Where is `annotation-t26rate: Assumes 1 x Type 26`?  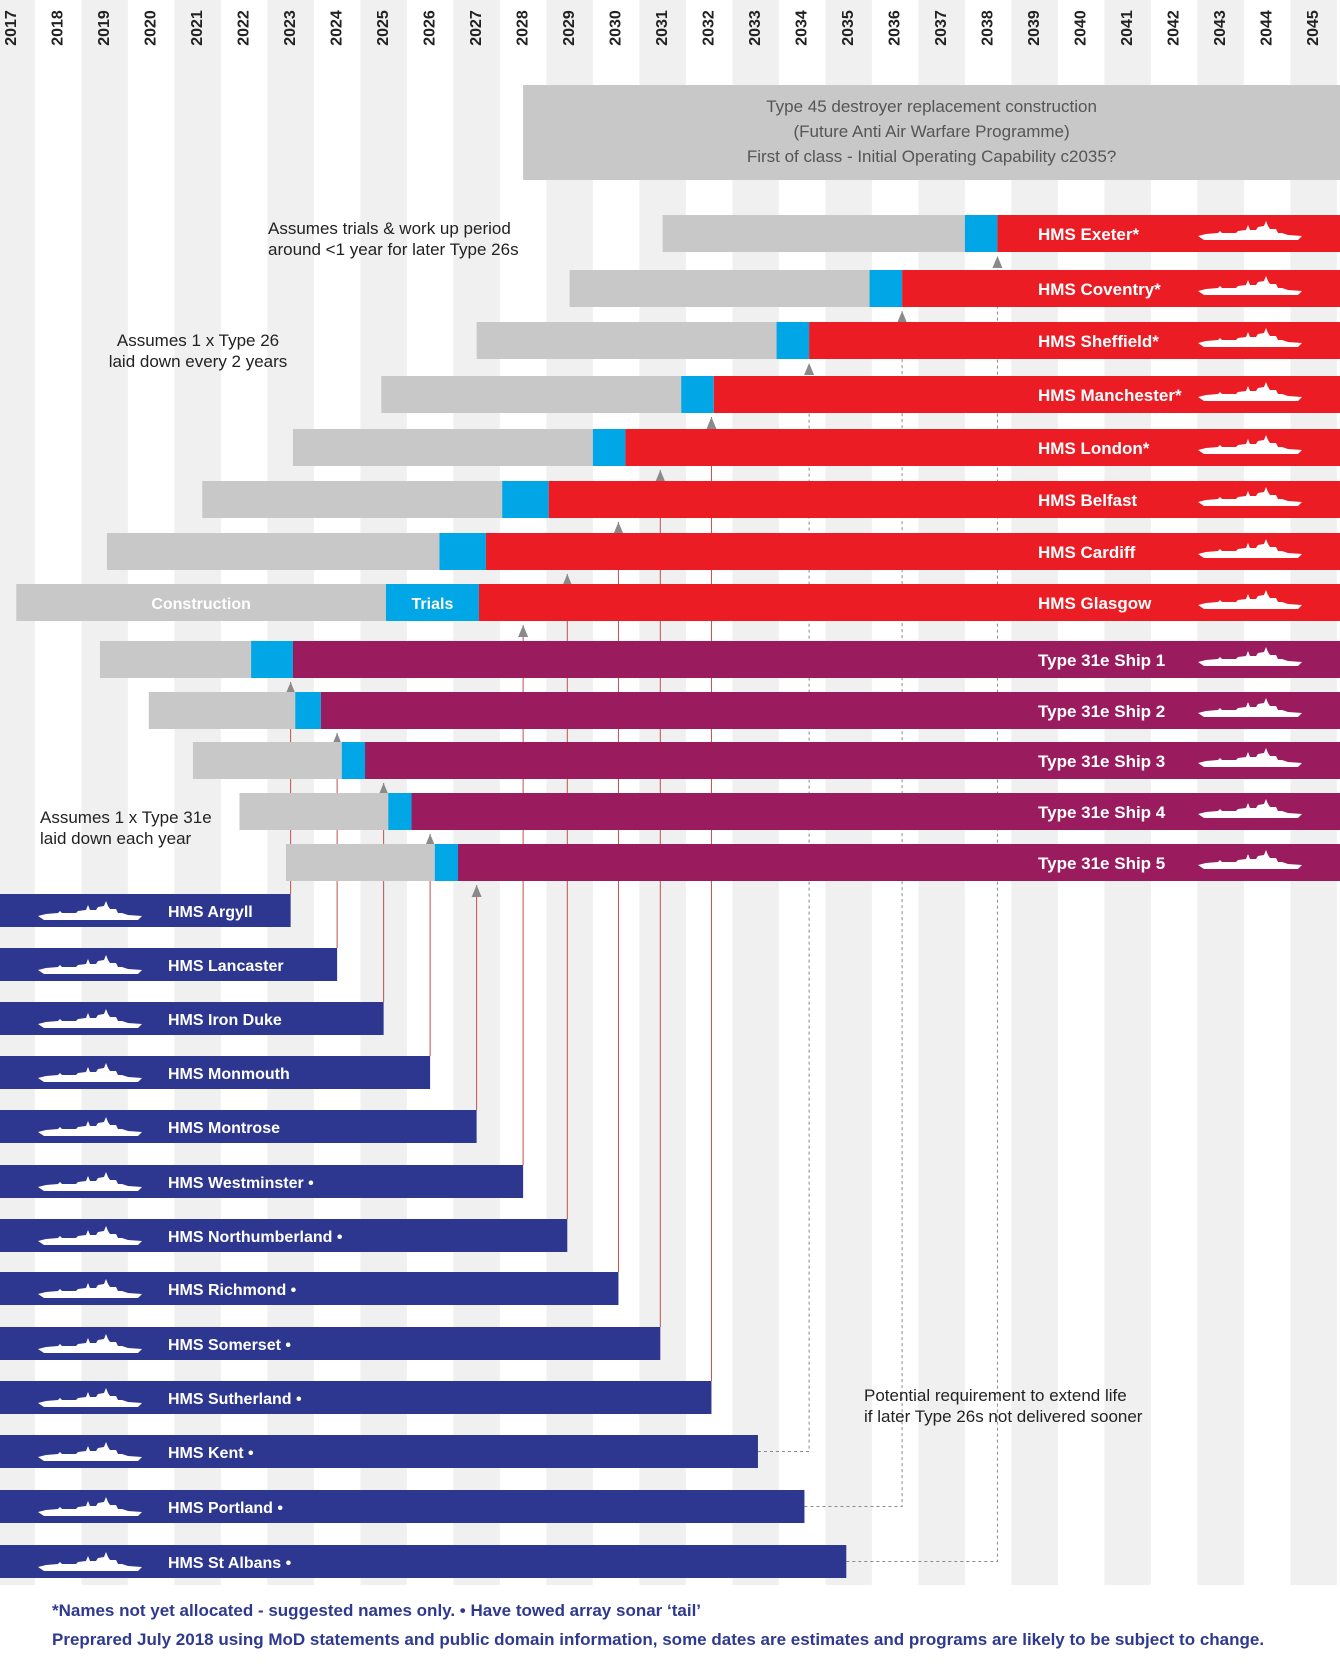 annotation-t26rate: Assumes 1 x Type 26 is located at coordinates (198, 340).